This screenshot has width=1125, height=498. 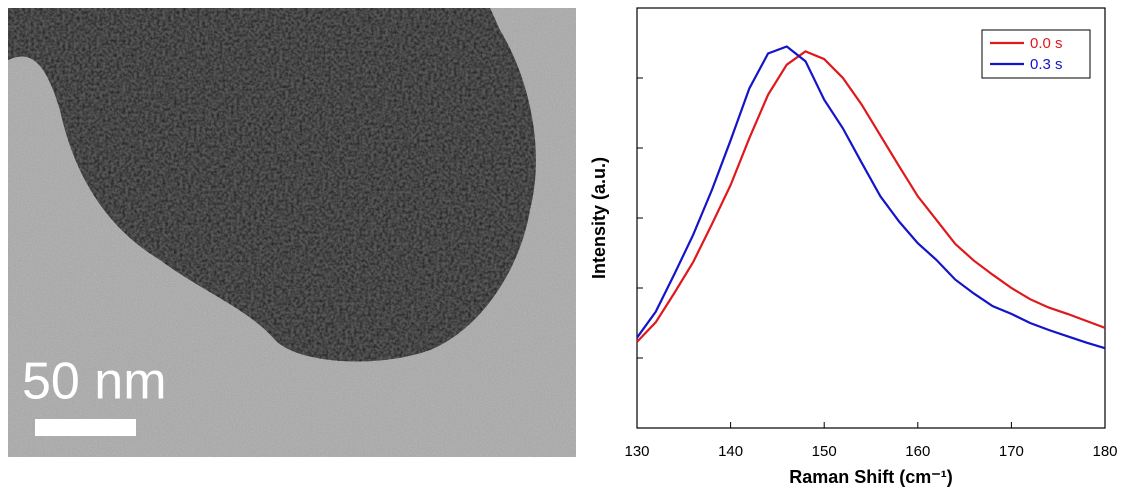 What do you see at coordinates (824, 451) in the screenshot?
I see `x-tick-label: 150` at bounding box center [824, 451].